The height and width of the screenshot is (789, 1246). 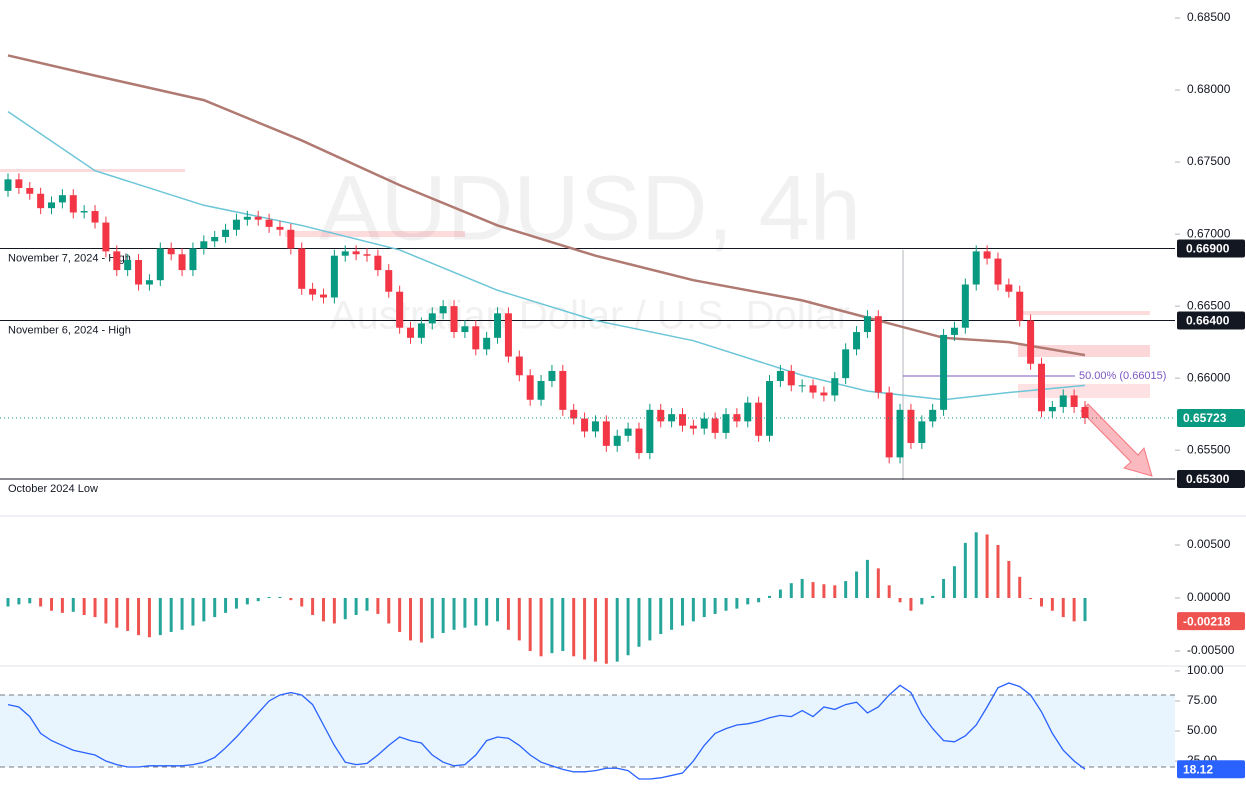 I want to click on y-tick-label: 0.68000, so click(x=1209, y=89).